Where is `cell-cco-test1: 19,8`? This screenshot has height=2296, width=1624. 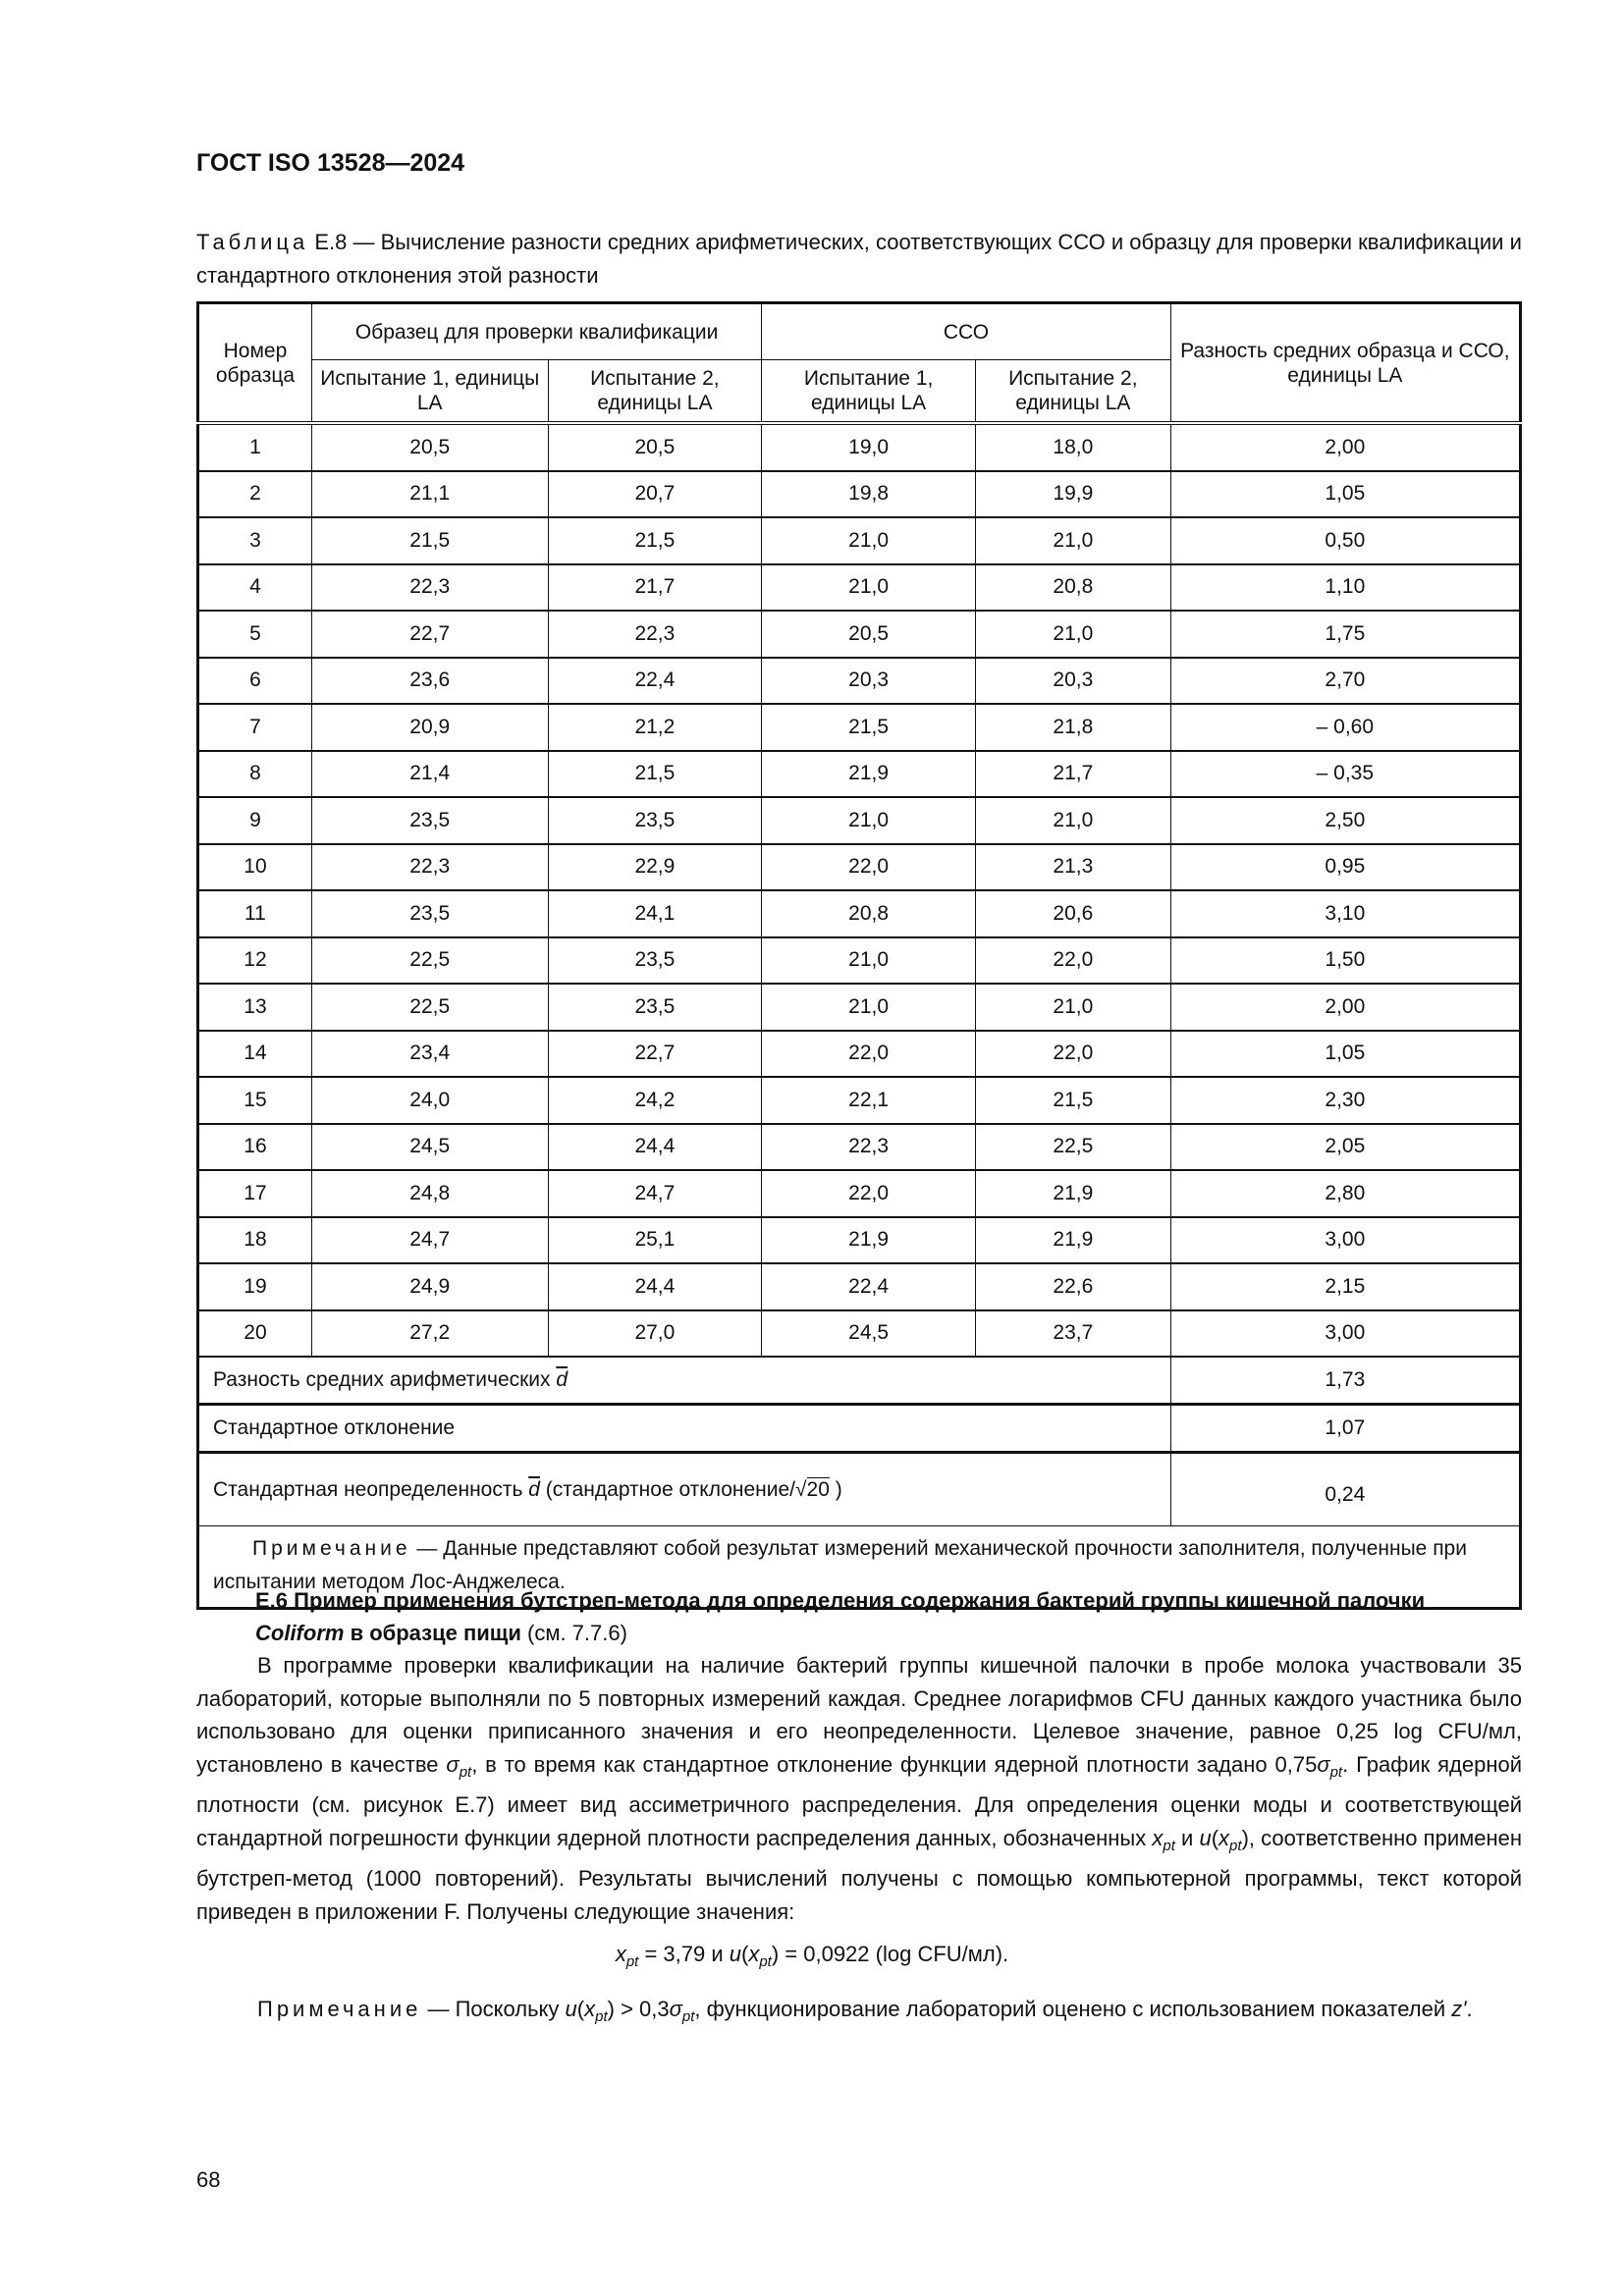
cell-cco-test1: 19,8 is located at coordinates (868, 494).